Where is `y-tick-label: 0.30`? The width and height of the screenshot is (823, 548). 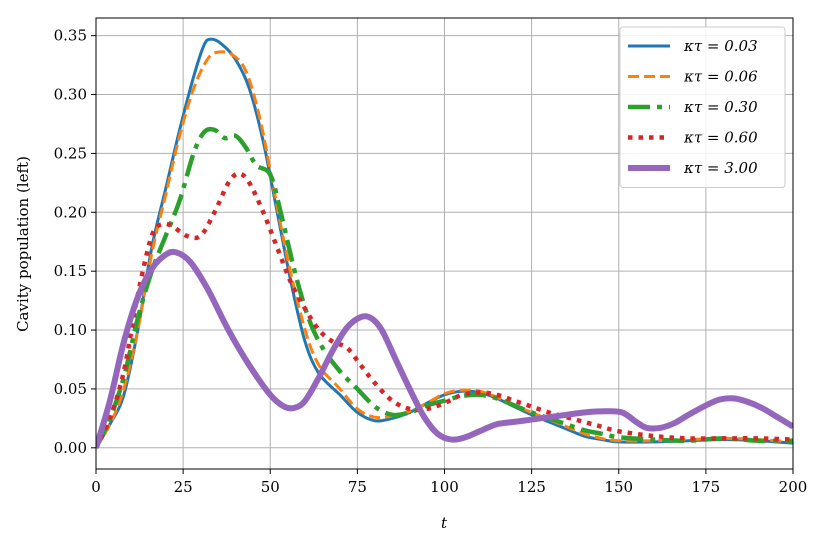 y-tick-label: 0.30 is located at coordinates (70, 95).